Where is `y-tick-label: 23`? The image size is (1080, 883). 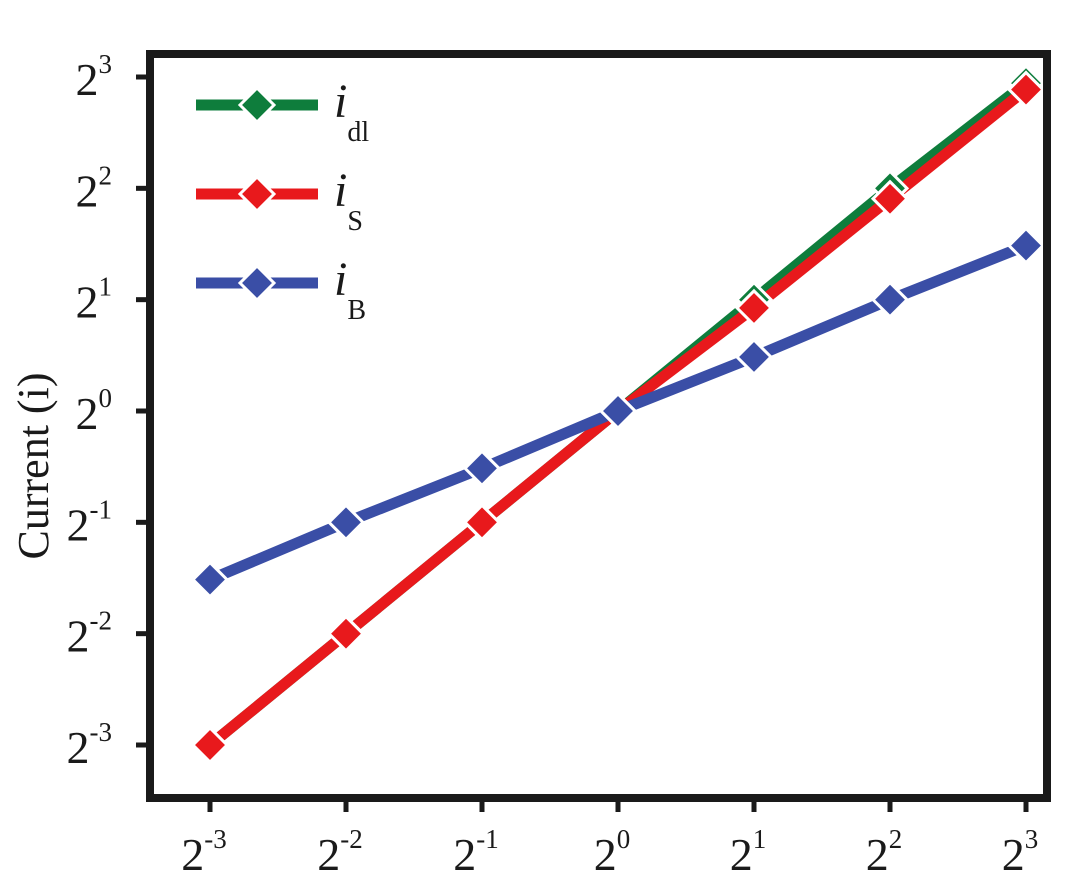
y-tick-label: 23 is located at coordinates (94, 77).